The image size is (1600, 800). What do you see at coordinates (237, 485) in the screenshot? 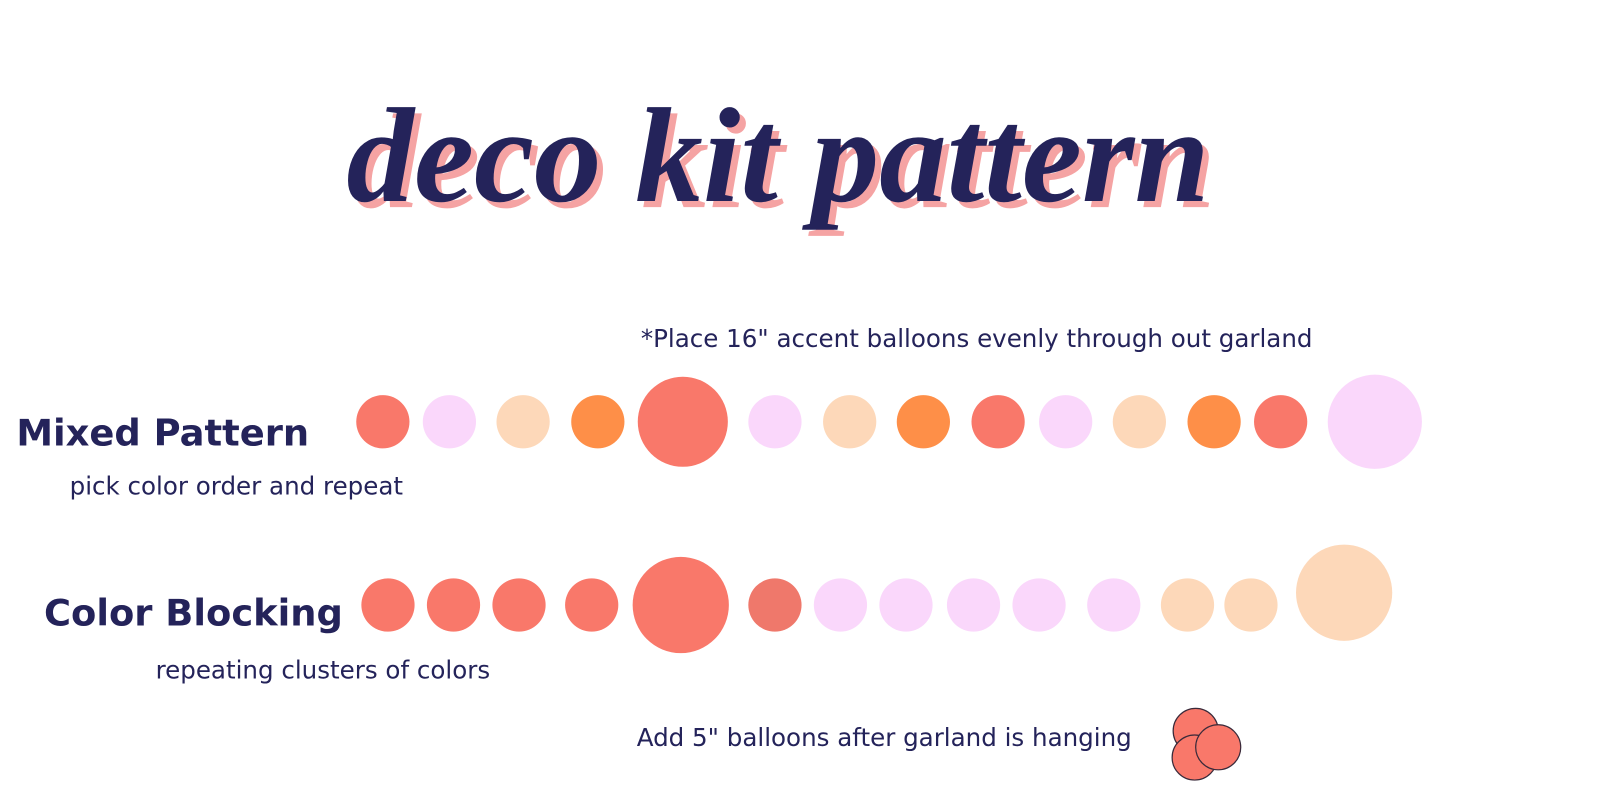
I see `pattern-description: pick color order and repeat` at bounding box center [237, 485].